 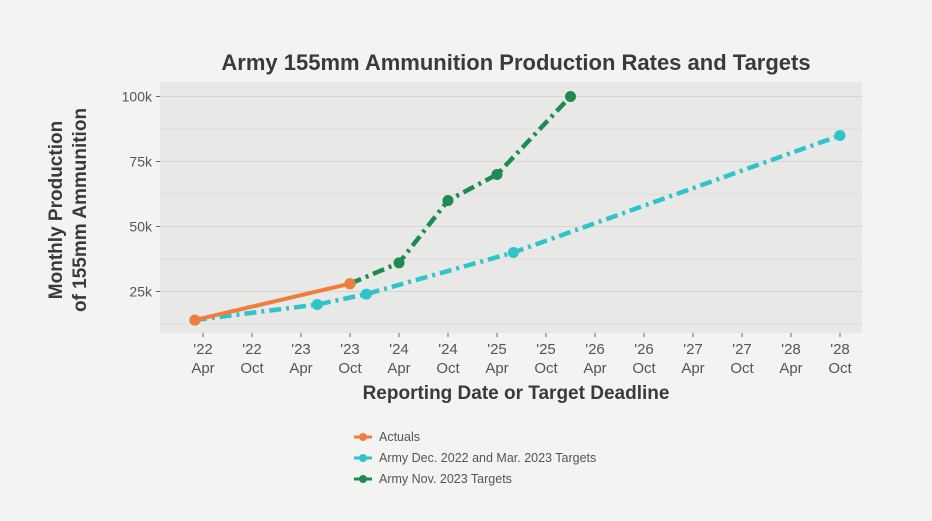 What do you see at coordinates (56, 210) in the screenshot?
I see `y-axis-label-line1: Monthly Production` at bounding box center [56, 210].